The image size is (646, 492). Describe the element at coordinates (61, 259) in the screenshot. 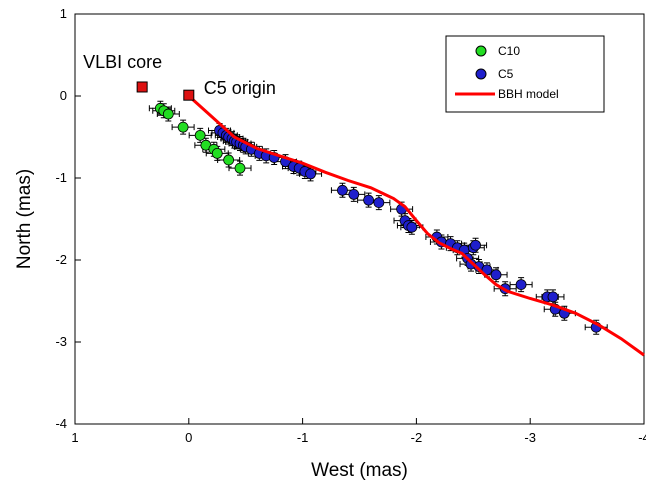

I see `y-tick-label: -2` at that location.